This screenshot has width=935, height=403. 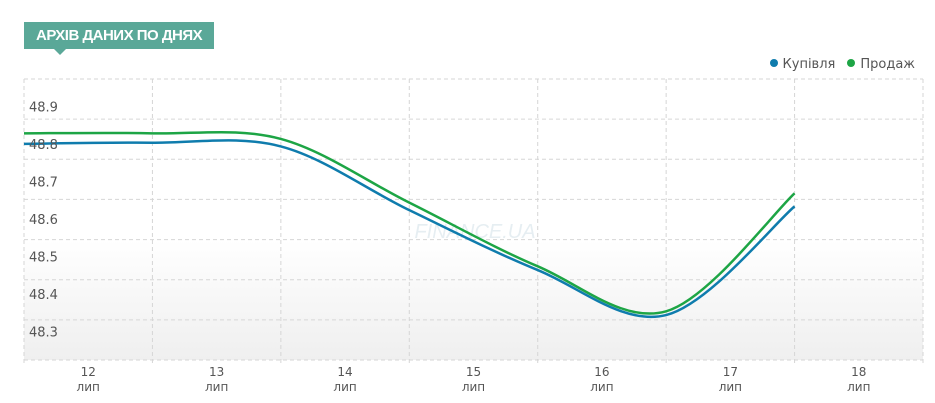 I want to click on y-tick-label: 48.3, so click(x=43, y=332).